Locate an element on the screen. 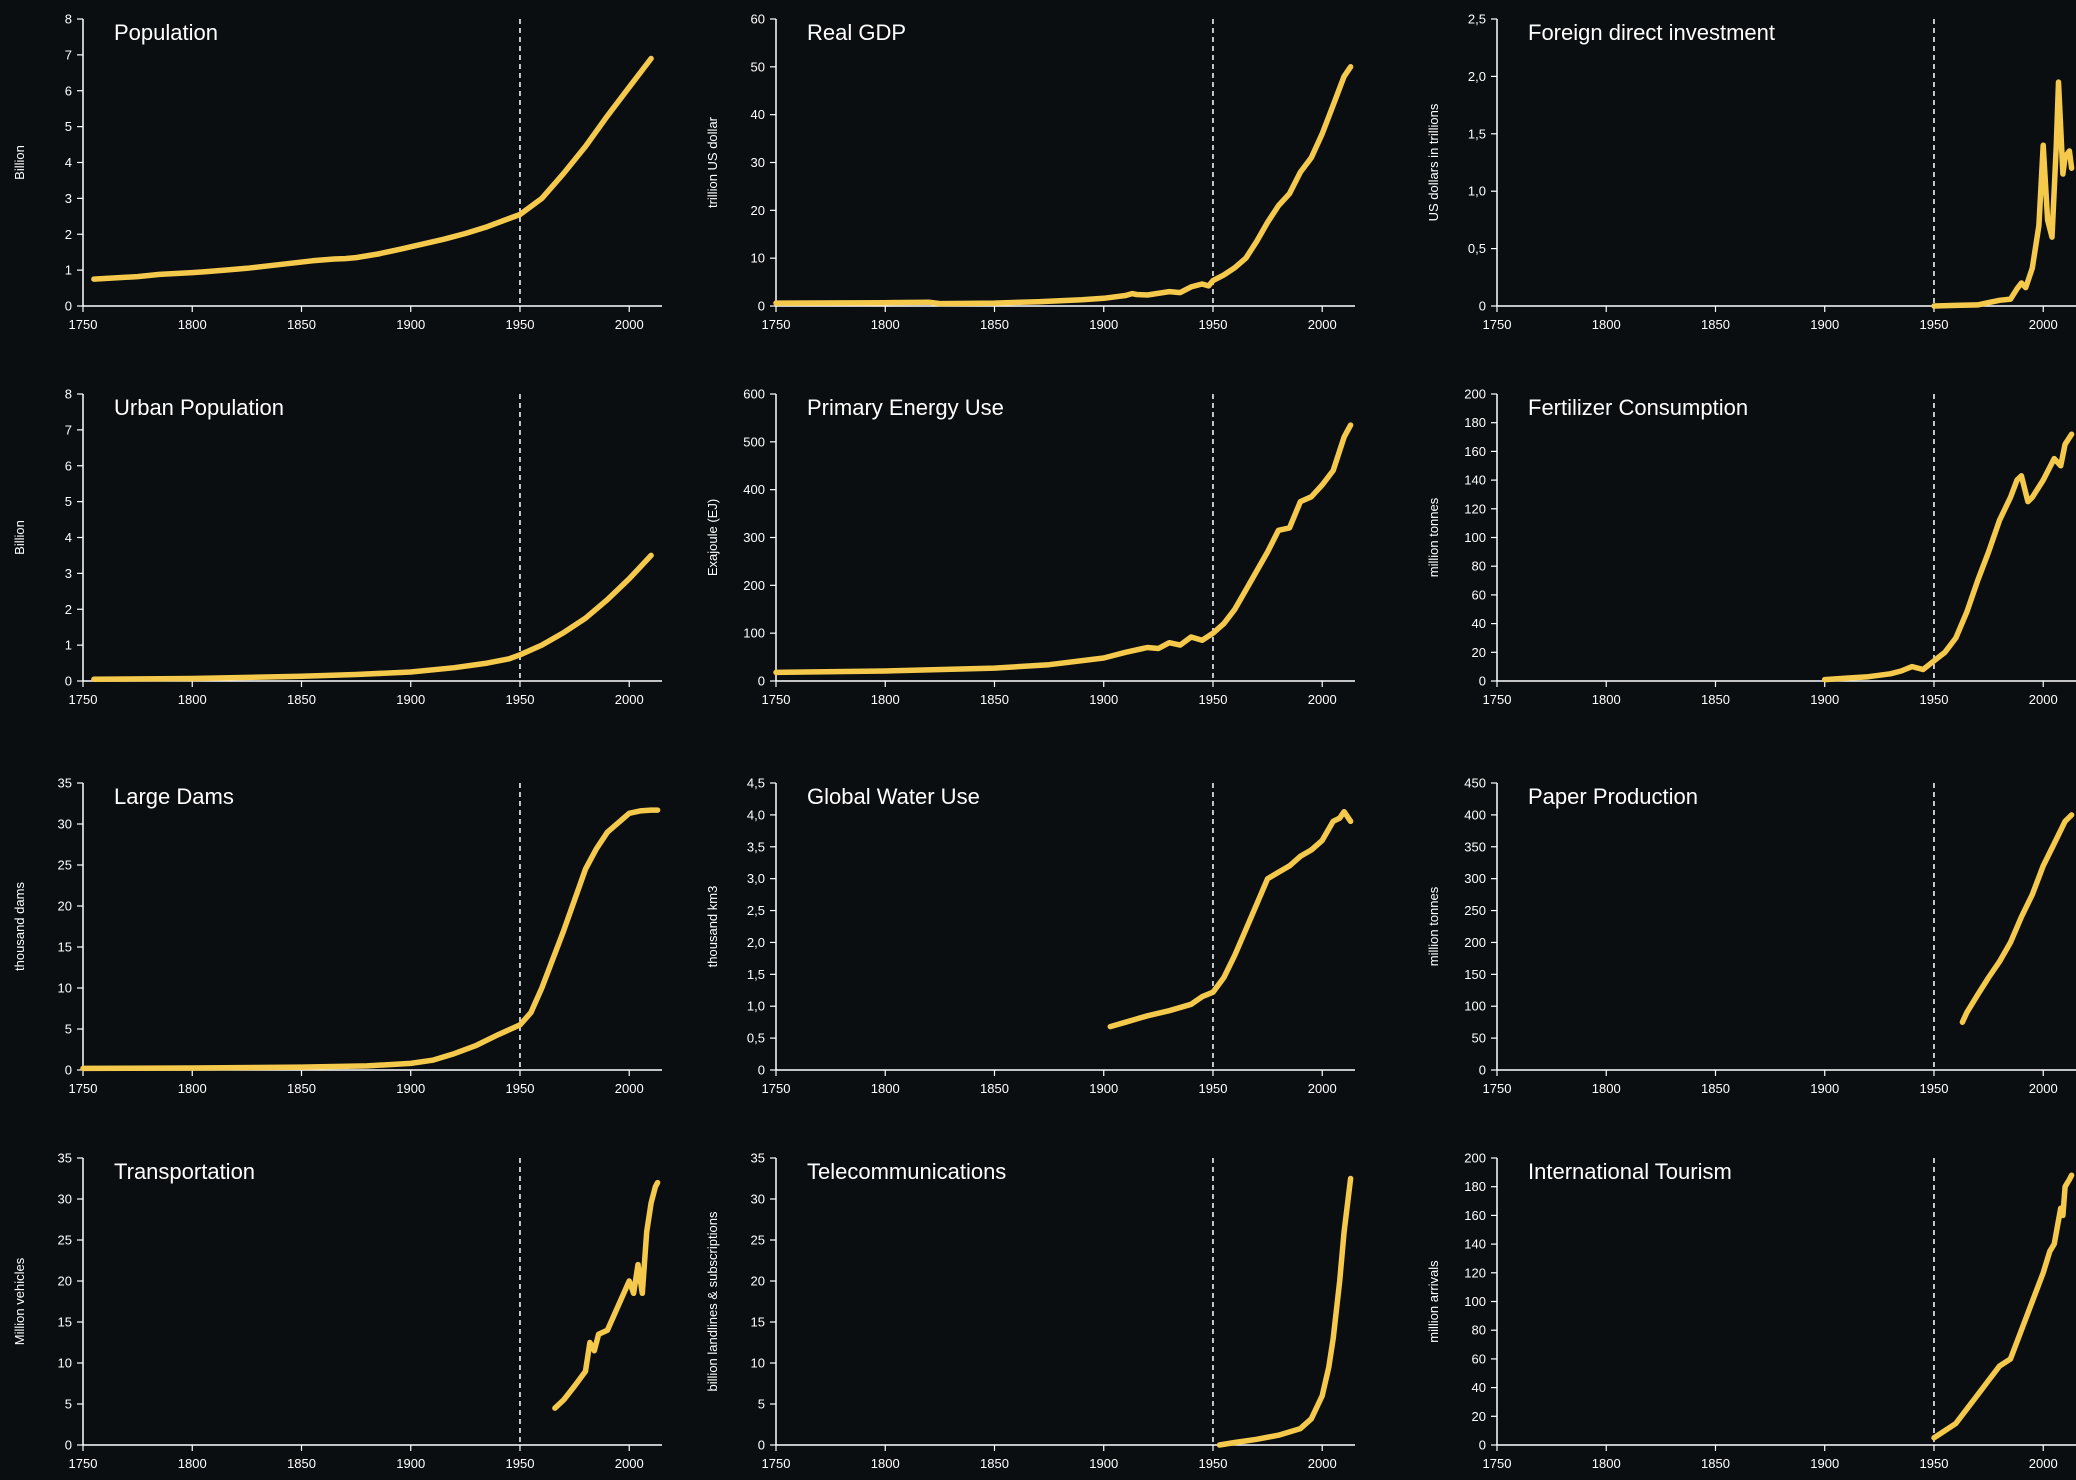 This screenshot has height=1480, width=2076. y-axis-label: Billion is located at coordinates (19, 162).